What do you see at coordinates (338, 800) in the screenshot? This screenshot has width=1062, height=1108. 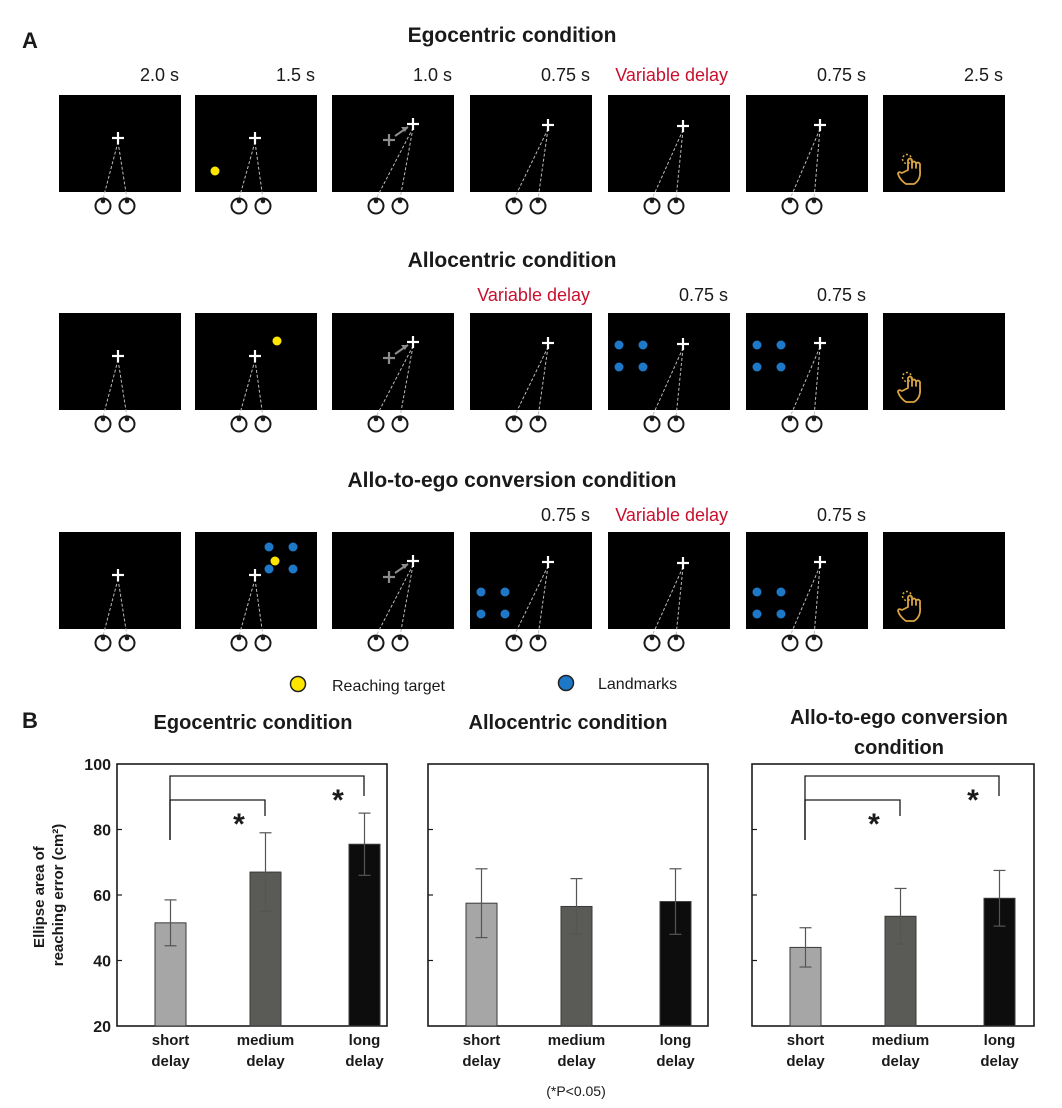 I see `significance-star: *` at bounding box center [338, 800].